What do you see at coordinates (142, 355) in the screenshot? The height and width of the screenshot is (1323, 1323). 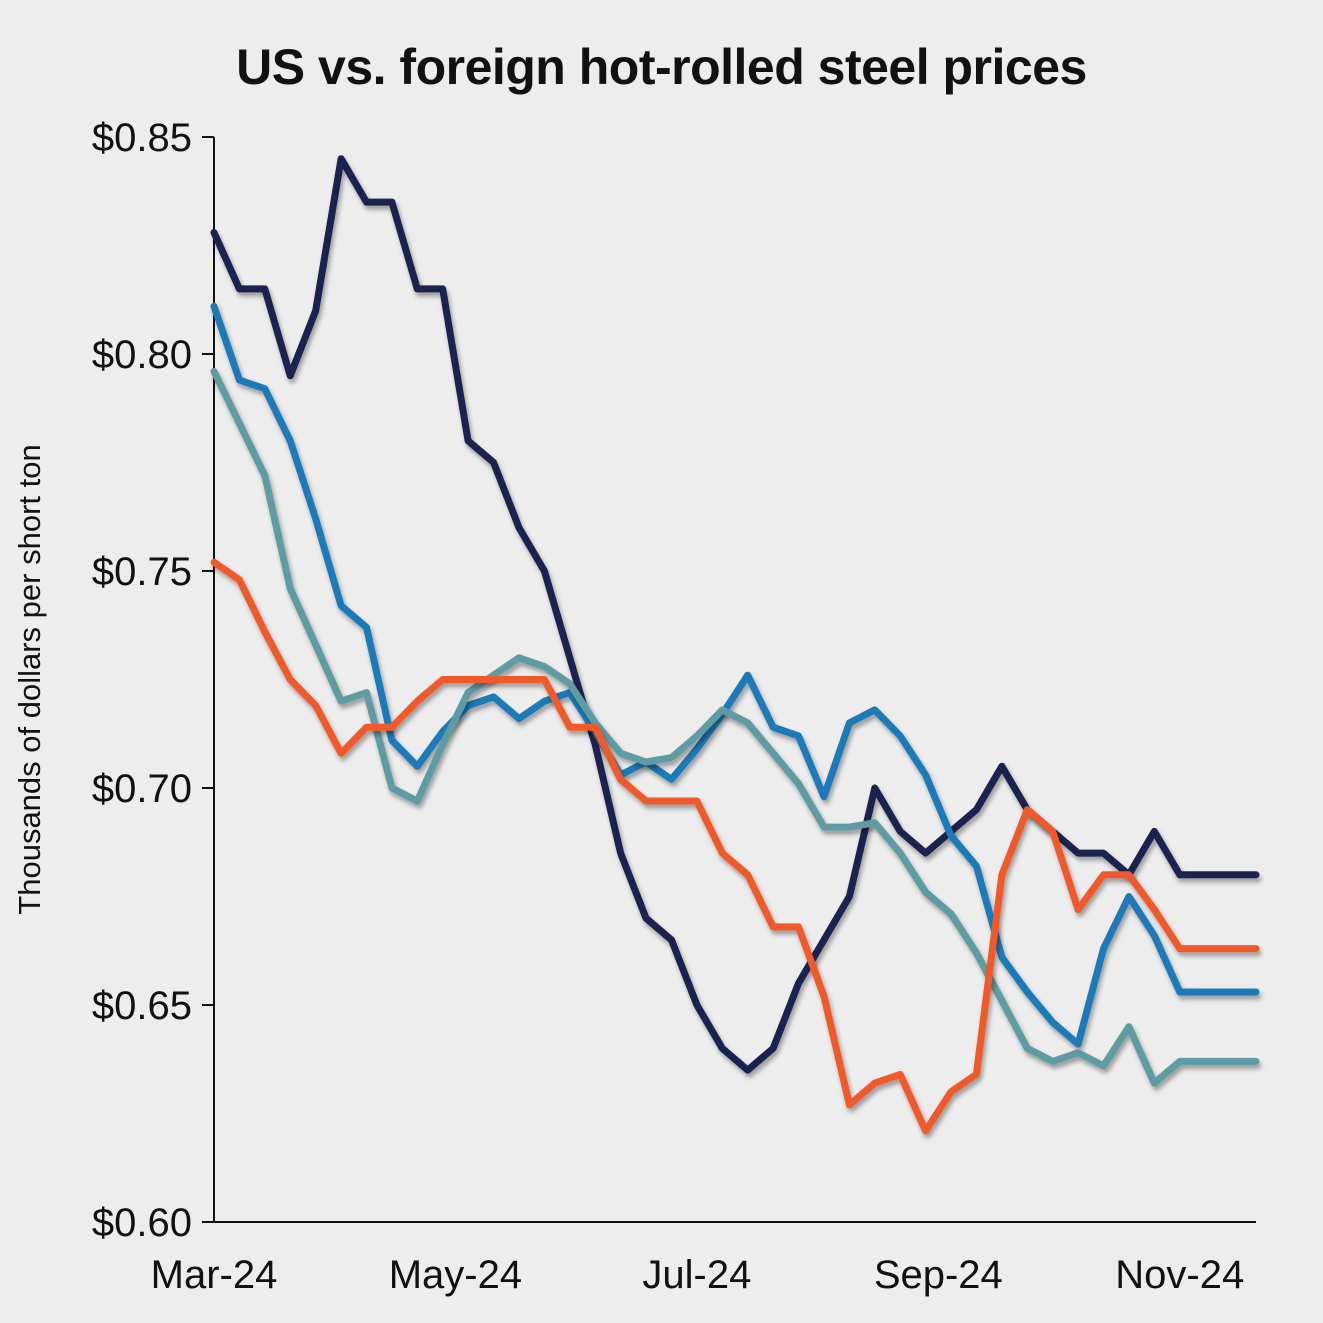 I see `y-tick-label: $0.80` at bounding box center [142, 355].